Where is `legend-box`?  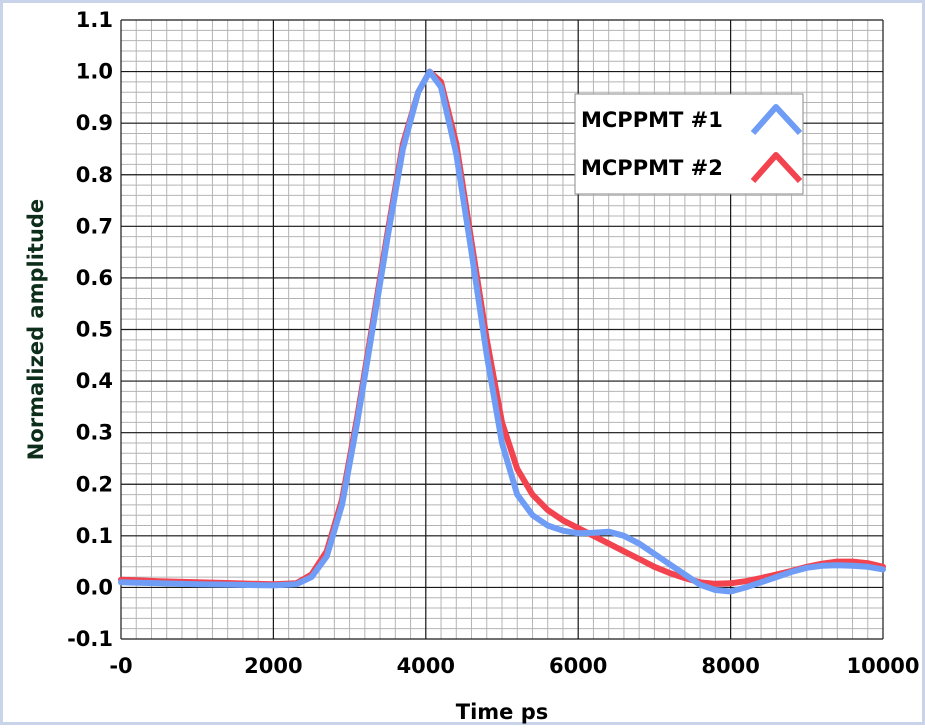
legend-box is located at coordinates (689, 144).